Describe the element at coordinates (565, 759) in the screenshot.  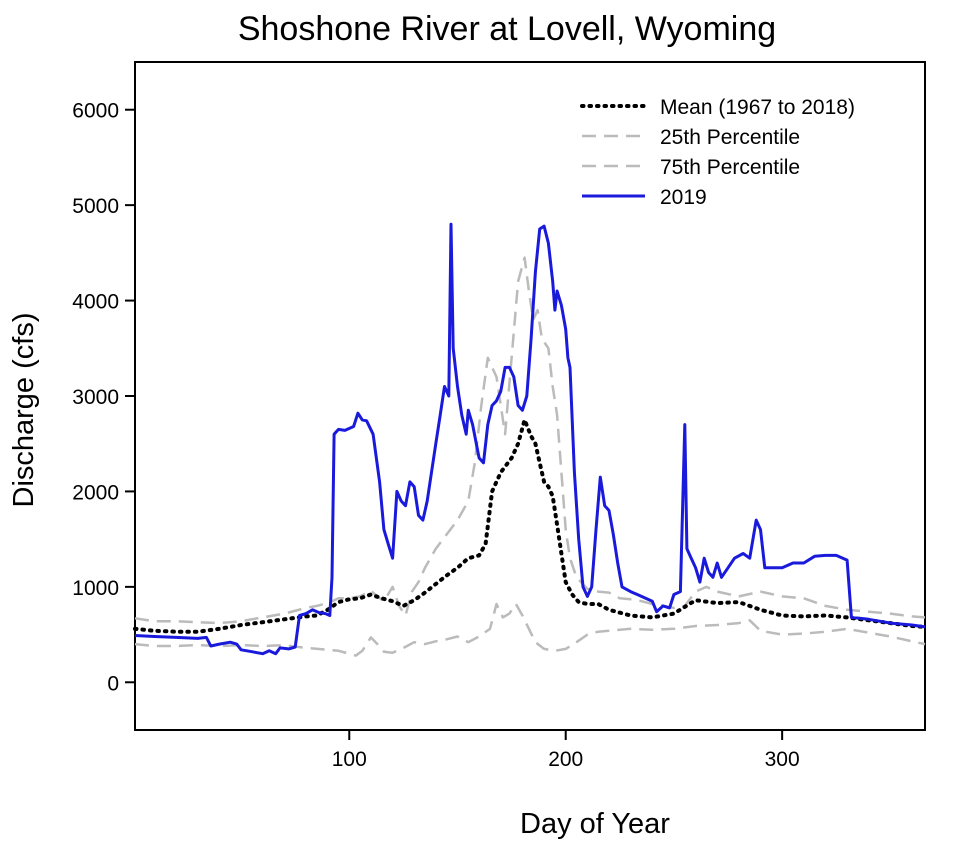
I see `x-tick-label: 200` at that location.